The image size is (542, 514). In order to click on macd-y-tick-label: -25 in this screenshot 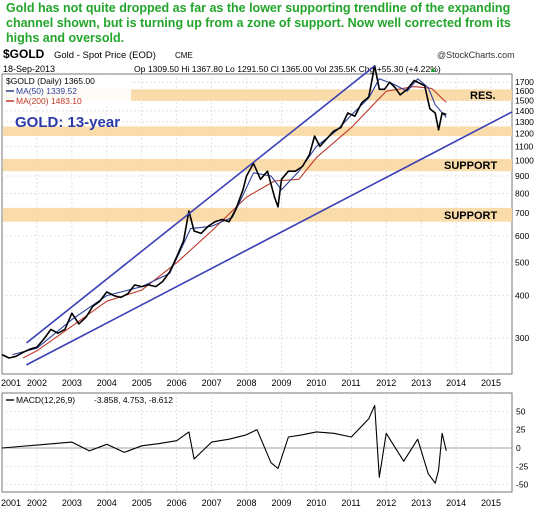, I will do `click(522, 466)`.